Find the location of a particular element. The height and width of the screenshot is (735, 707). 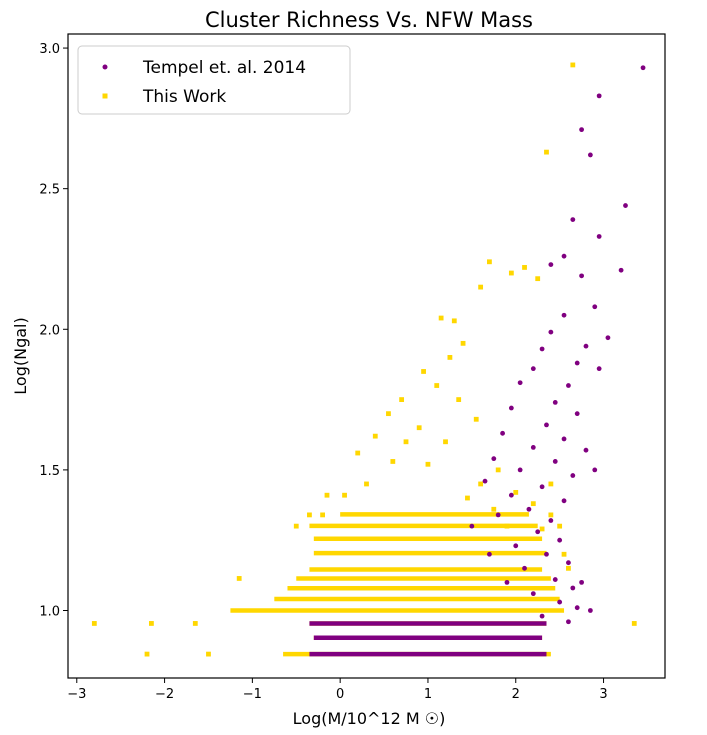

x-axis-label: Log(M/10^12 M ☉) is located at coordinates (369, 718).